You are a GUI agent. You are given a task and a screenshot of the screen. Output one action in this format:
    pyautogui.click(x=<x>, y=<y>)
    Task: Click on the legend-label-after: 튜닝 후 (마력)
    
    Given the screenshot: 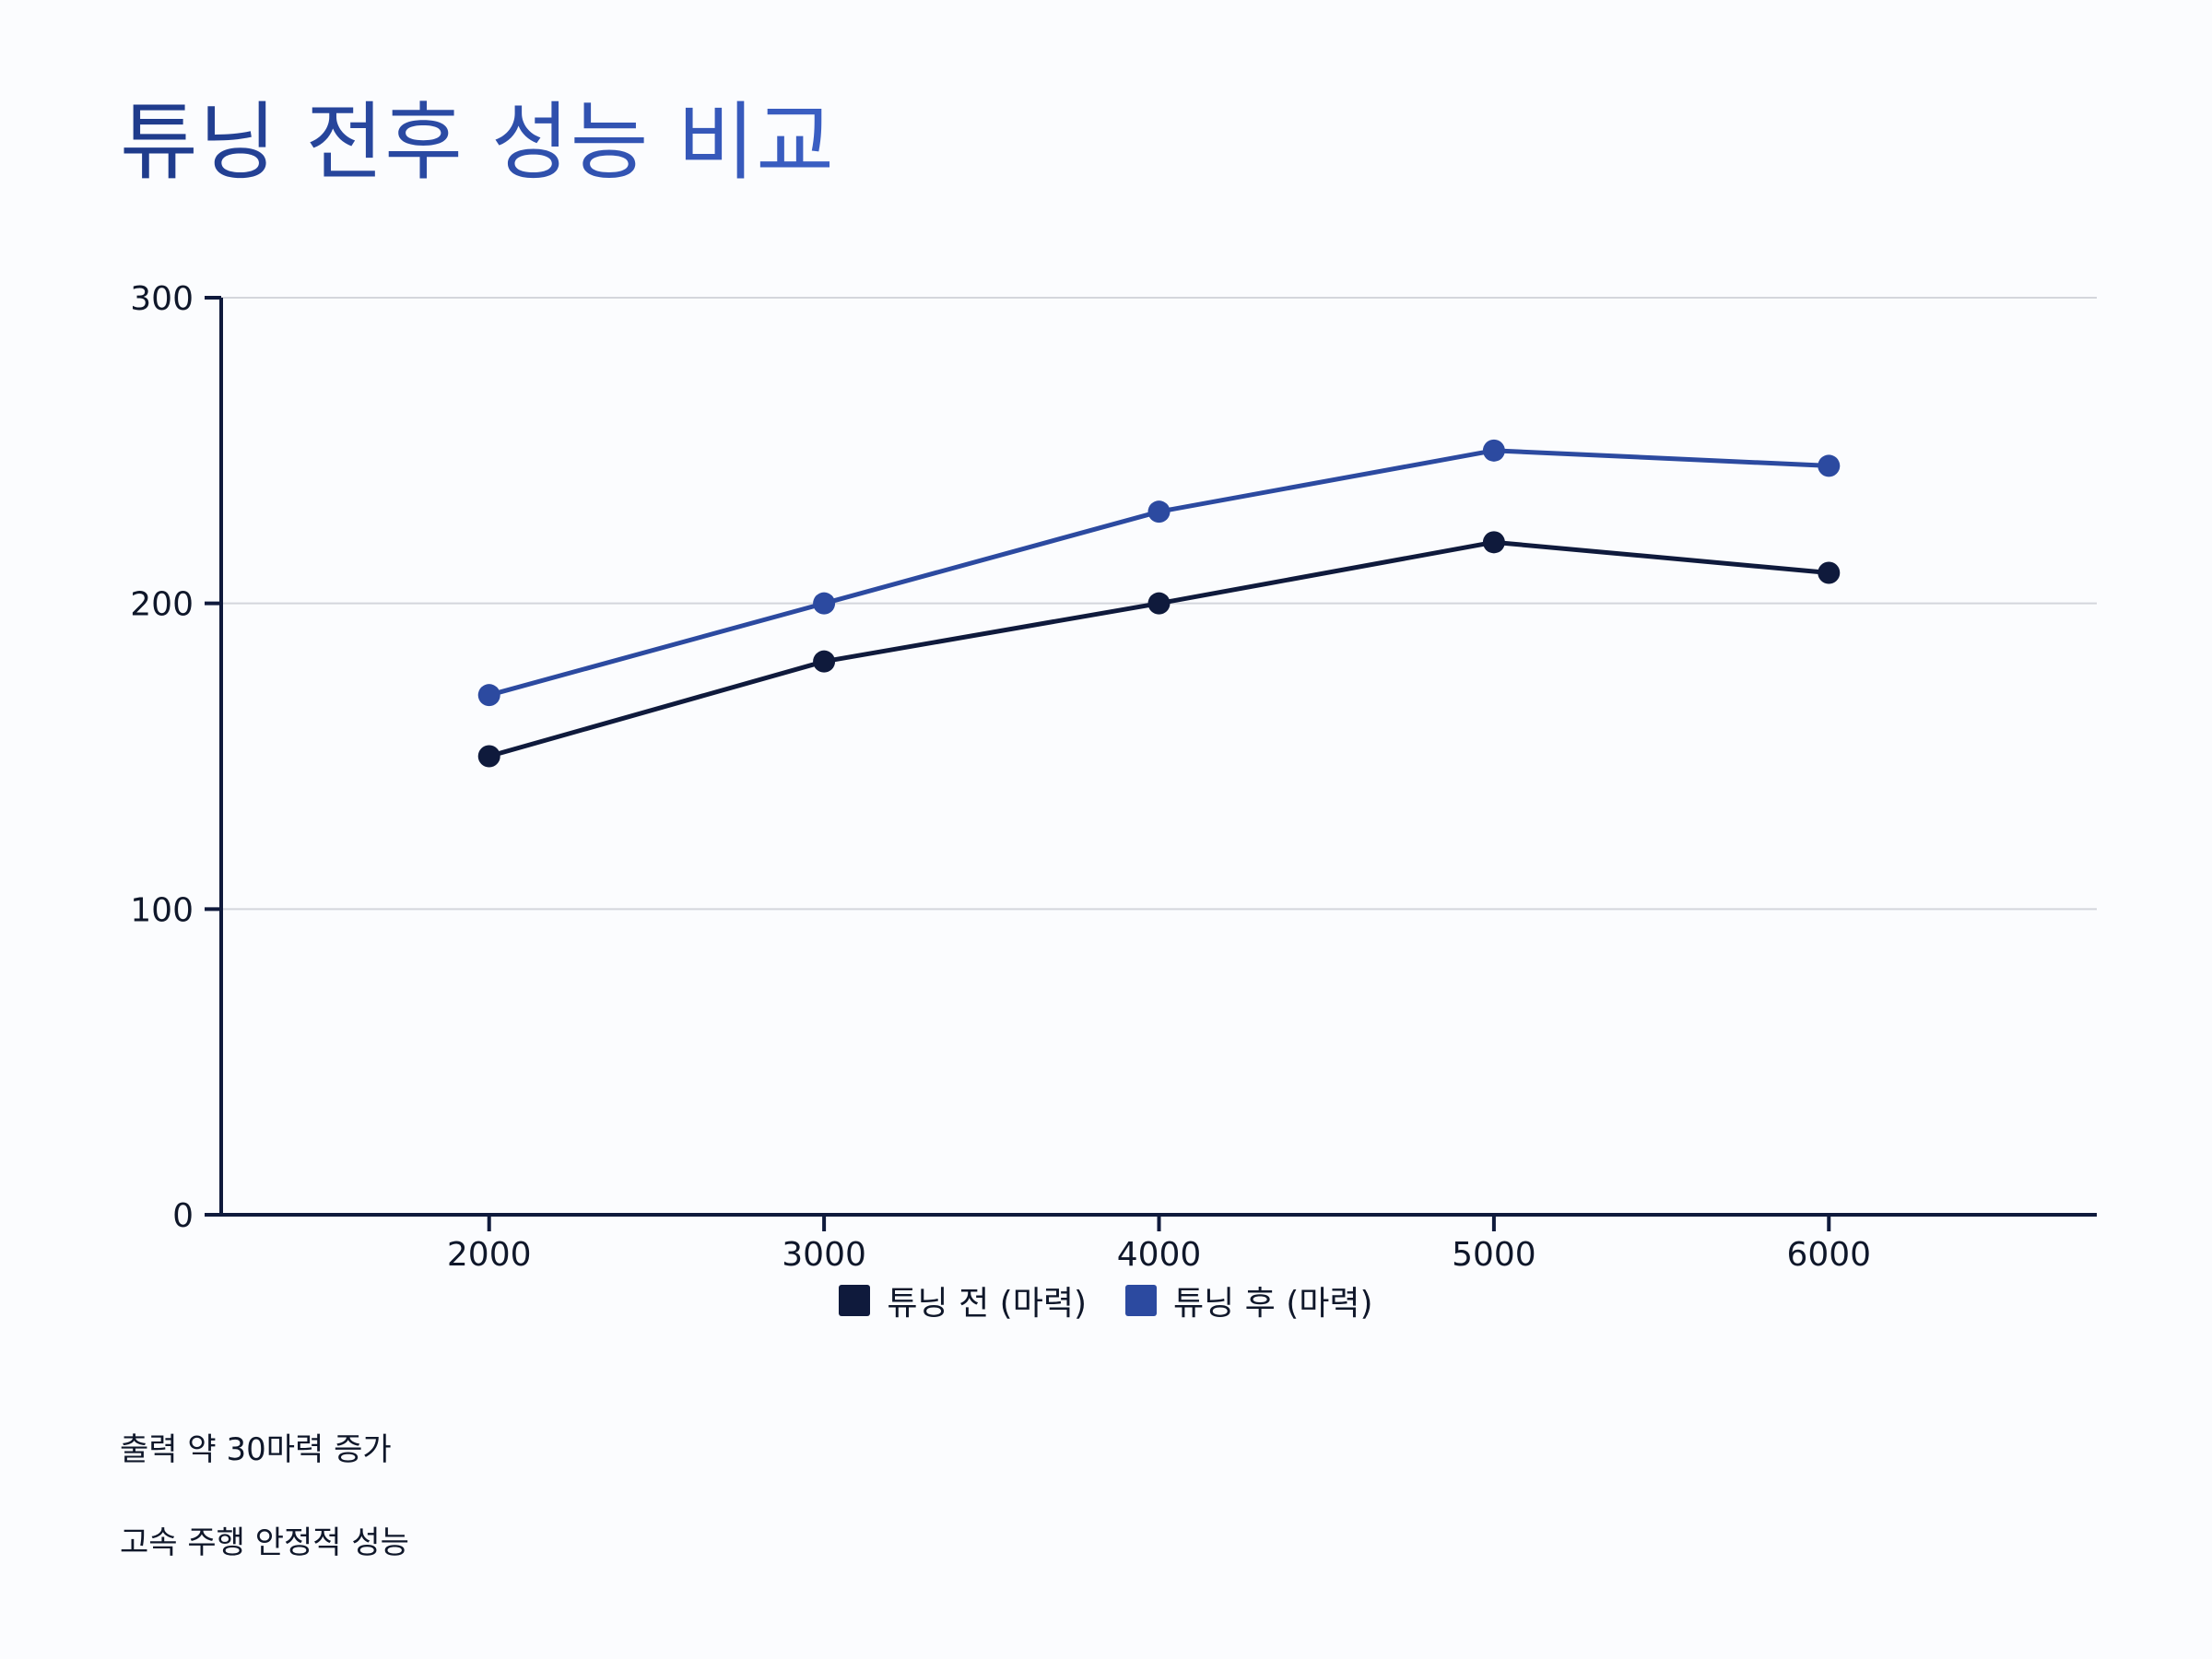 What is the action you would take?
    pyautogui.click(x=1273, y=1304)
    